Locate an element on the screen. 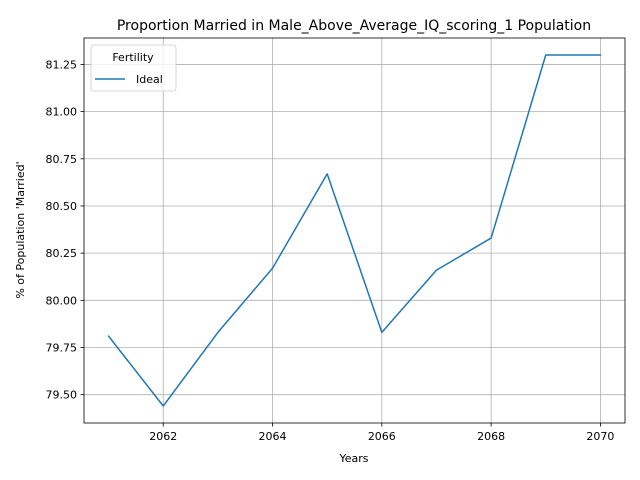 This screenshot has width=640, height=480. x-tick-label: 2062 is located at coordinates (163, 436).